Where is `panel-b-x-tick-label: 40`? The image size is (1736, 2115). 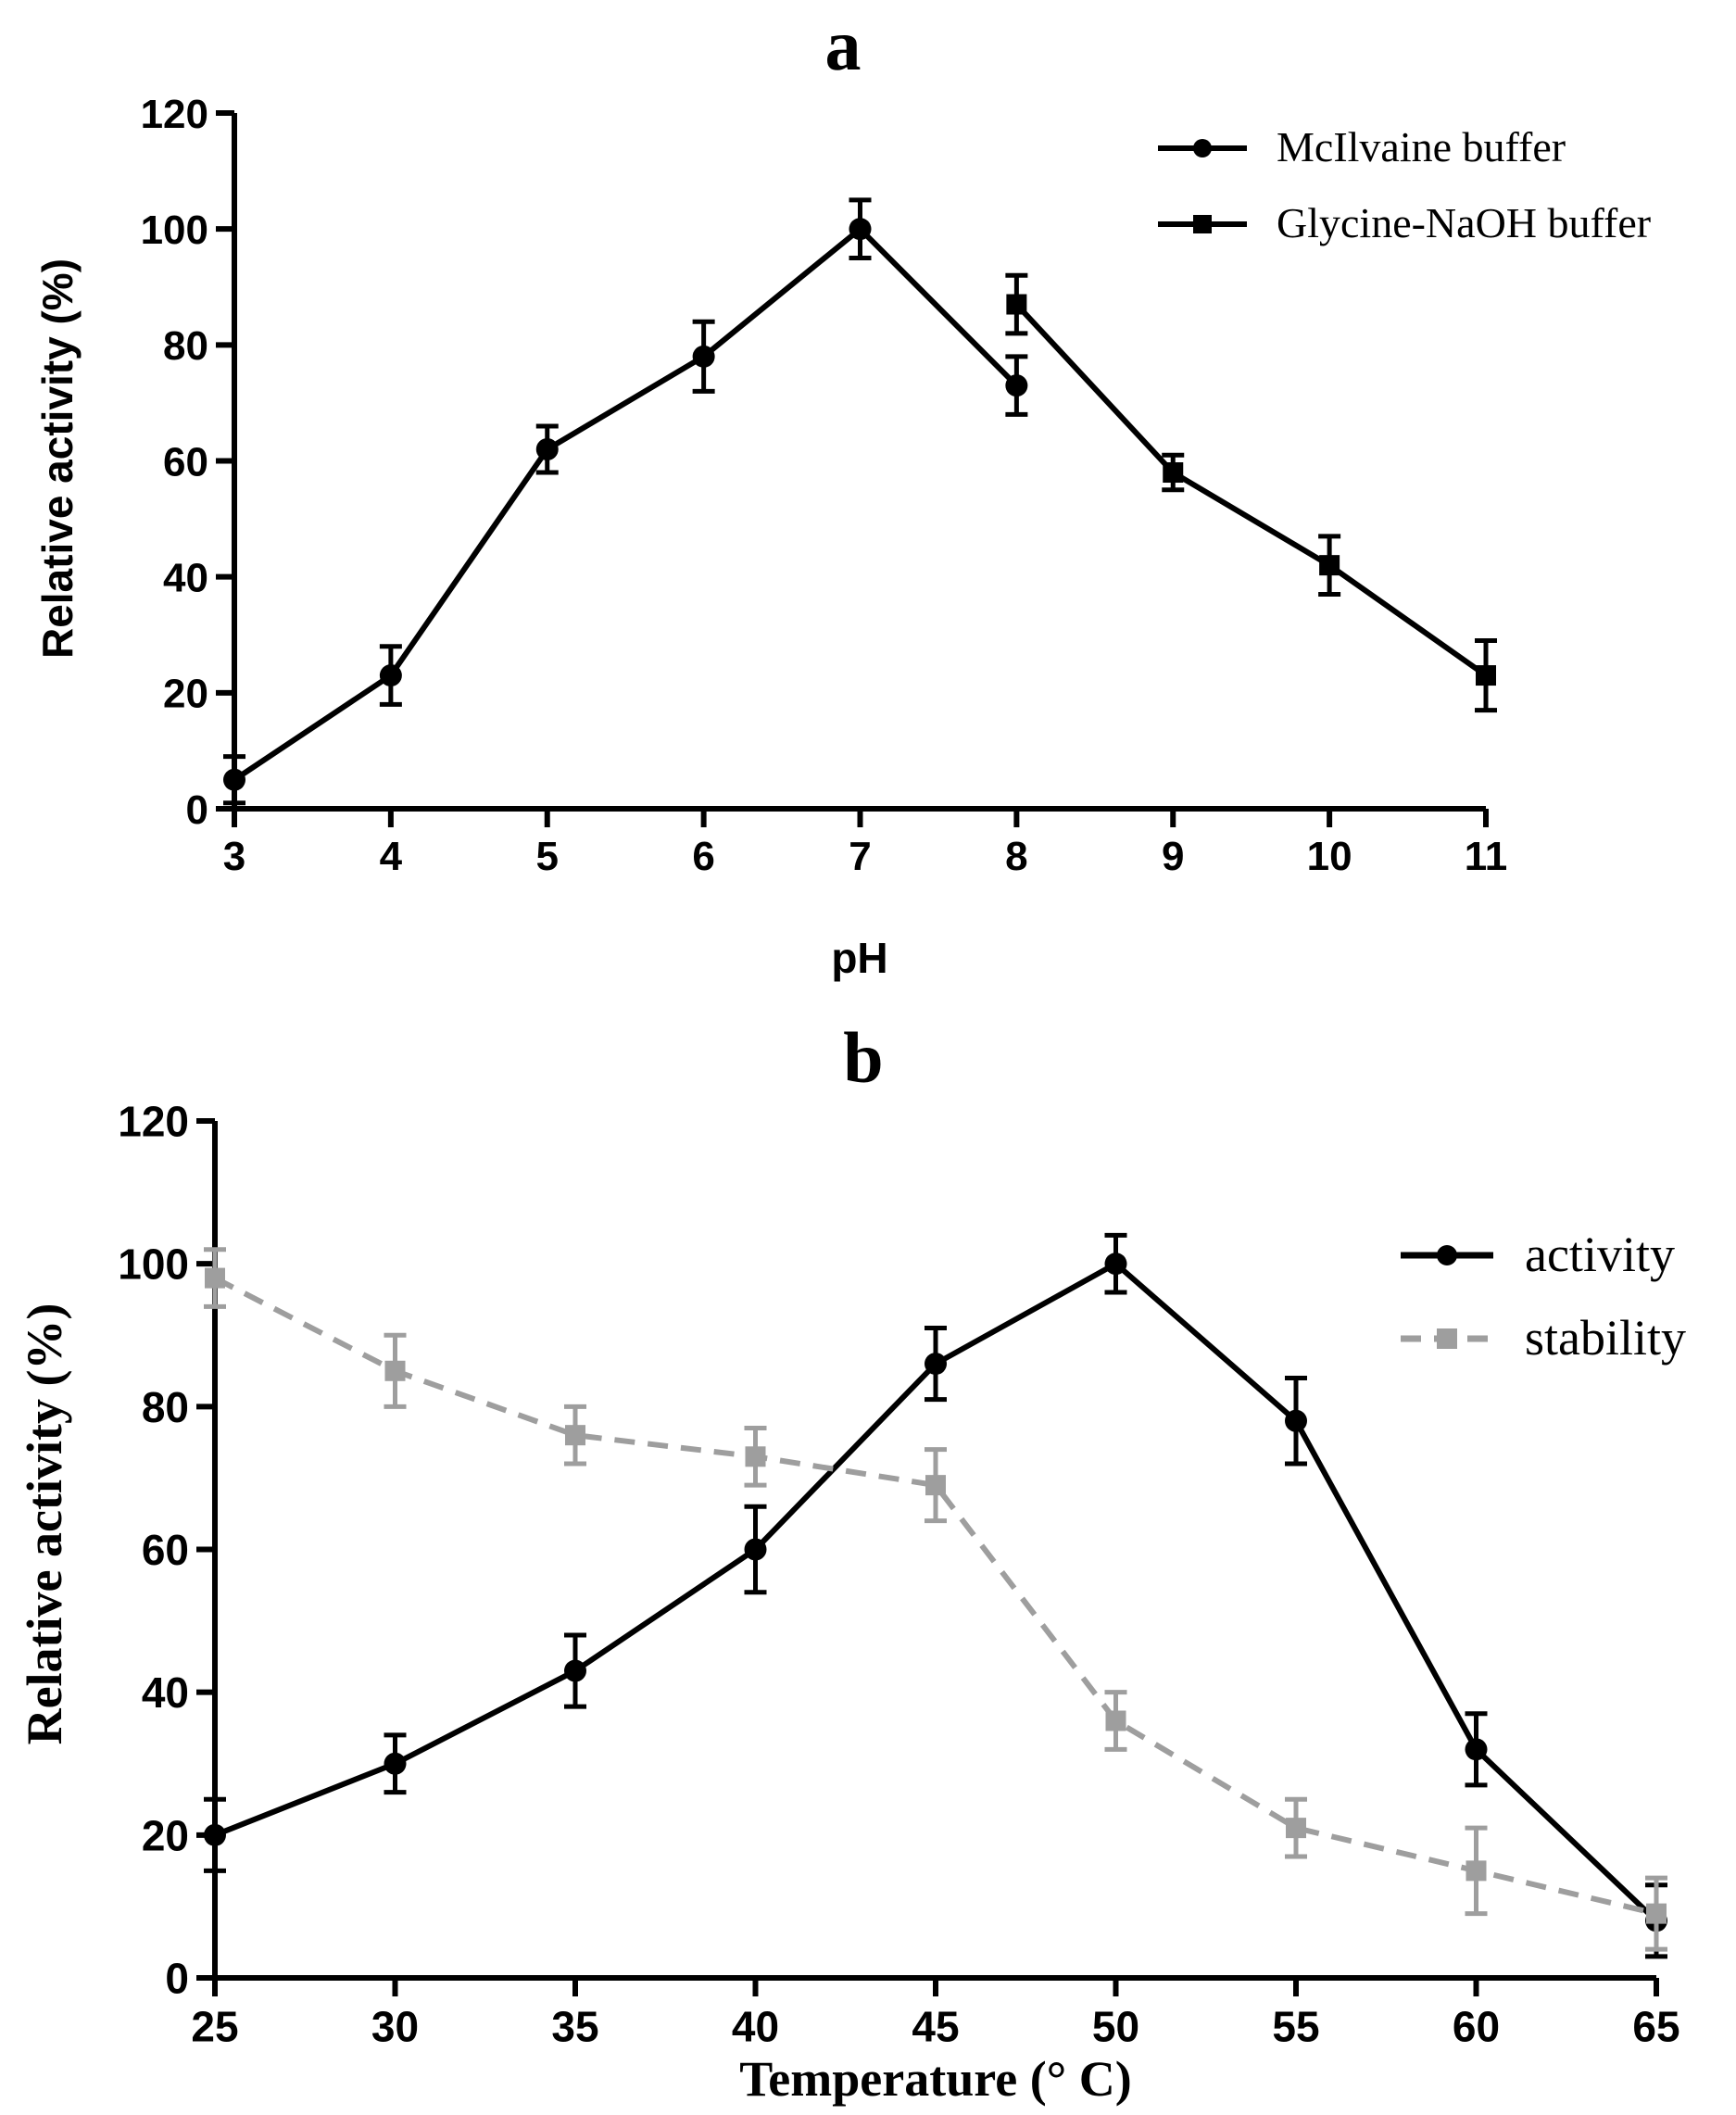 panel-b-x-tick-label: 40 is located at coordinates (755, 2026).